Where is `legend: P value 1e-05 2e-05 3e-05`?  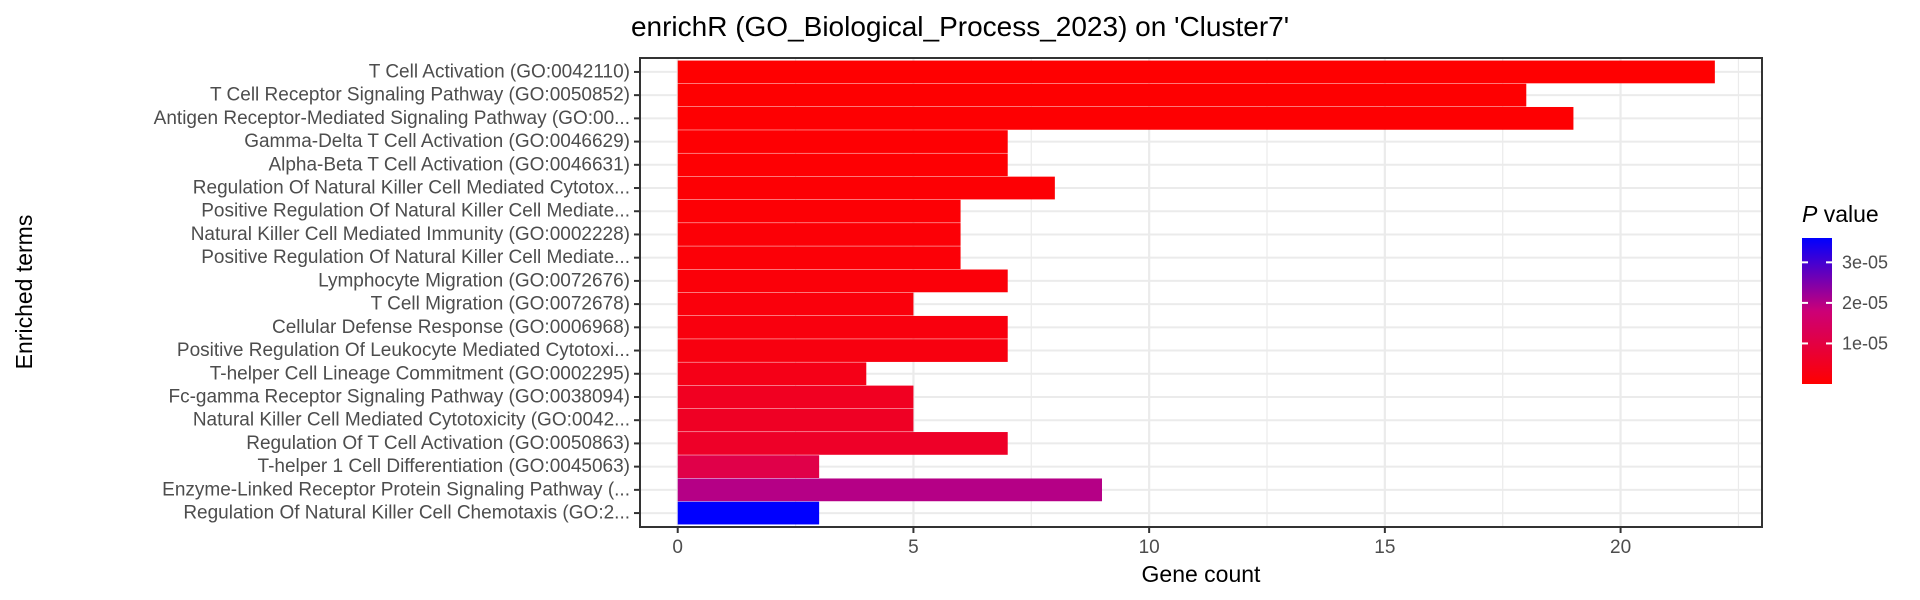 legend: P value 1e-05 2e-05 3e-05 is located at coordinates (1845, 292).